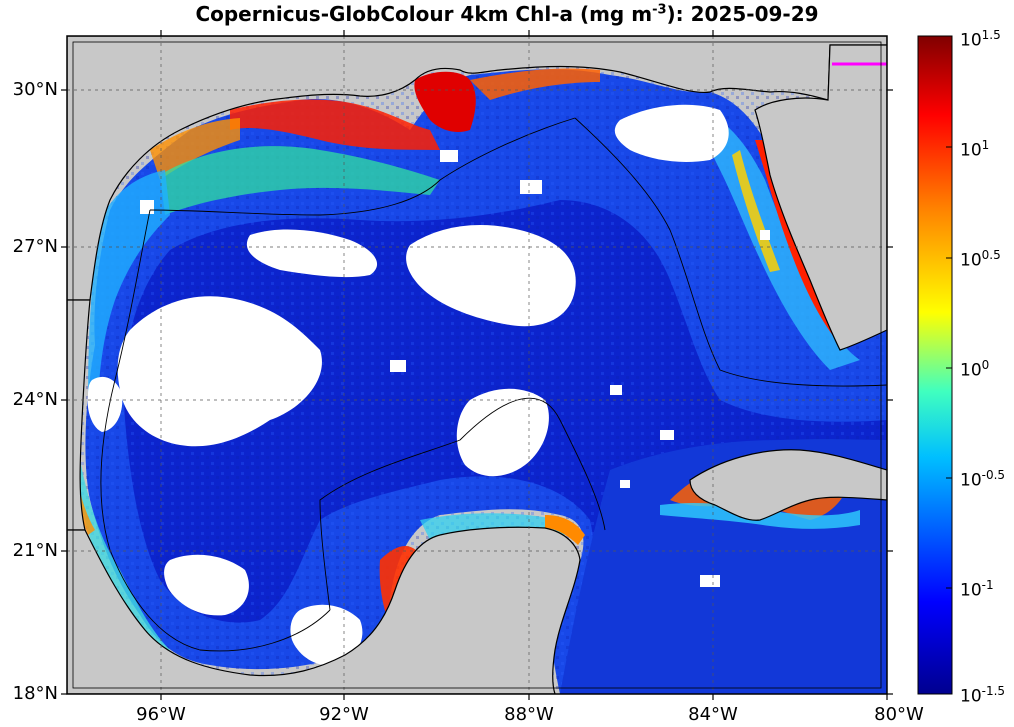 The width and height of the screenshot is (1014, 727). Describe the element at coordinates (105, 404) in the screenshot. I see `cloud-west-edge` at that location.